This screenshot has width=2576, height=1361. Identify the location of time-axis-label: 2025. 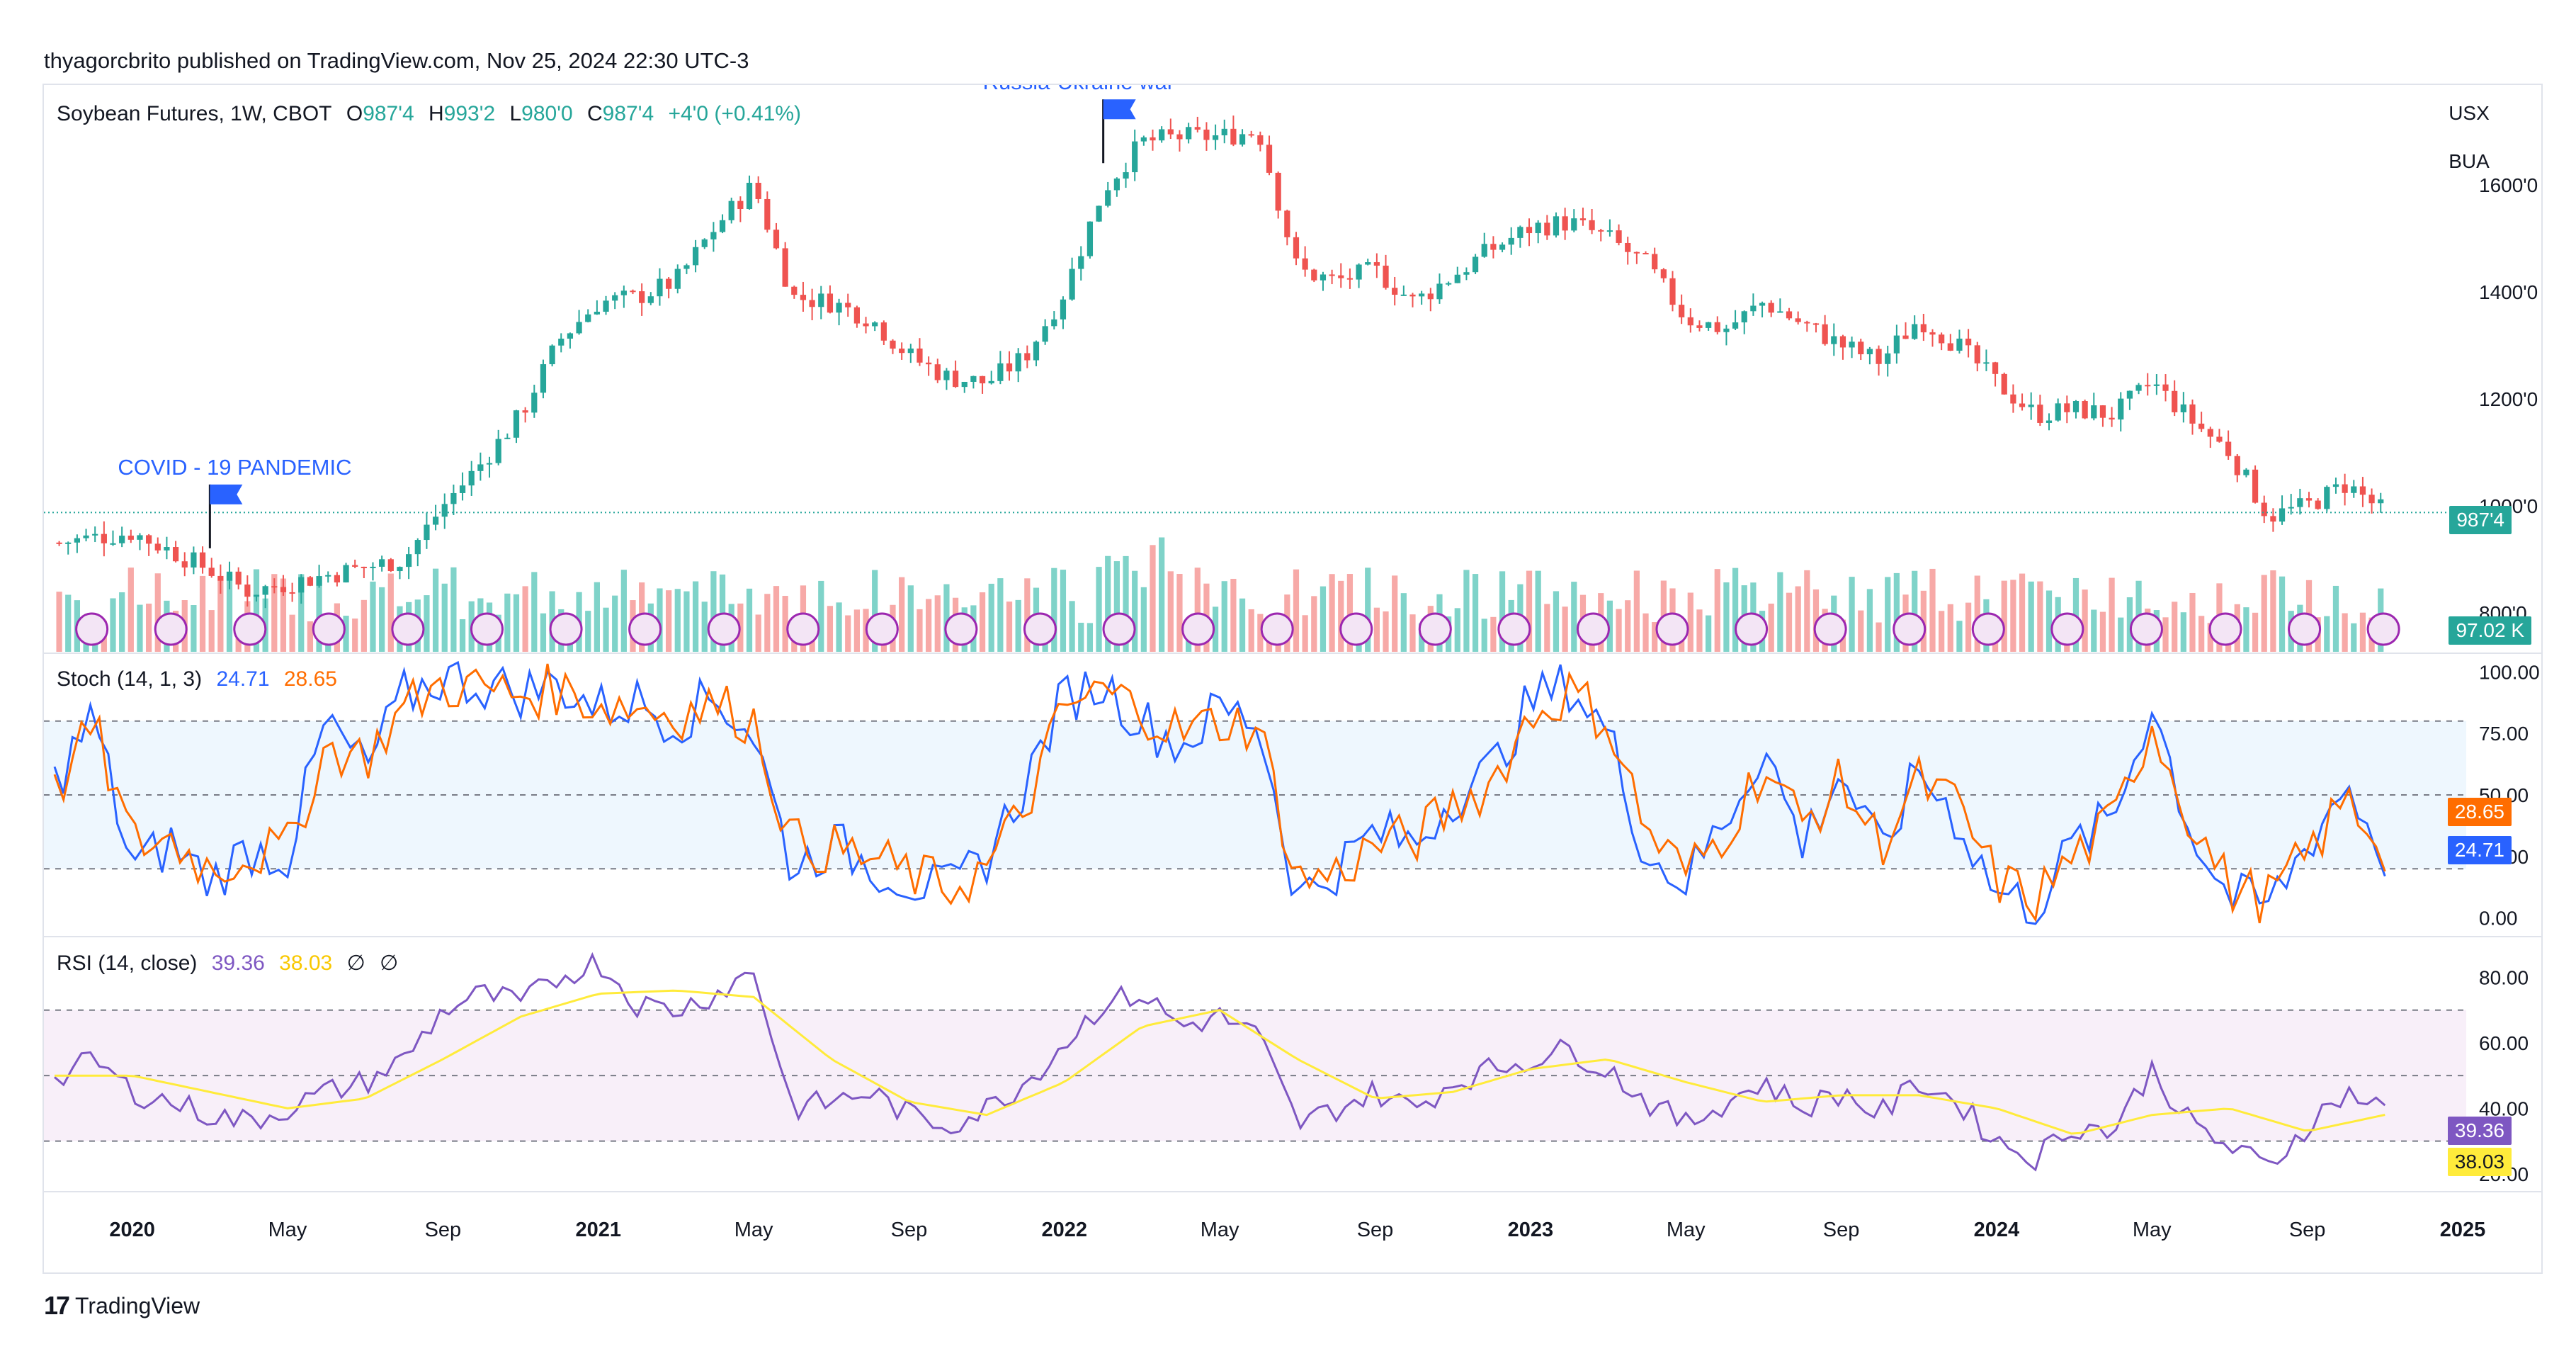
(2463, 1230).